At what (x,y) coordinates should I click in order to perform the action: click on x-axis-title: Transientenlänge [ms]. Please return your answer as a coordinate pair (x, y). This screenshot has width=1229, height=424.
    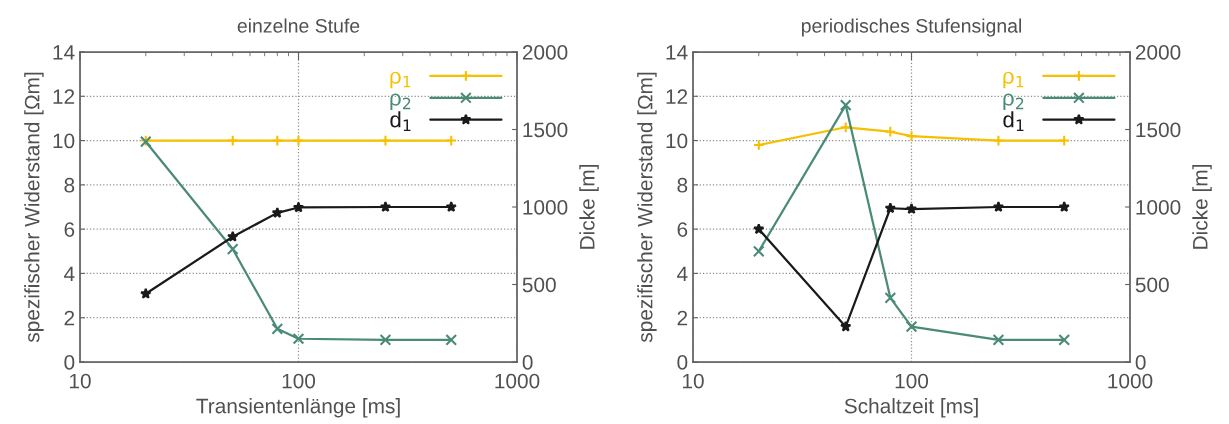
    Looking at the image, I should click on (298, 408).